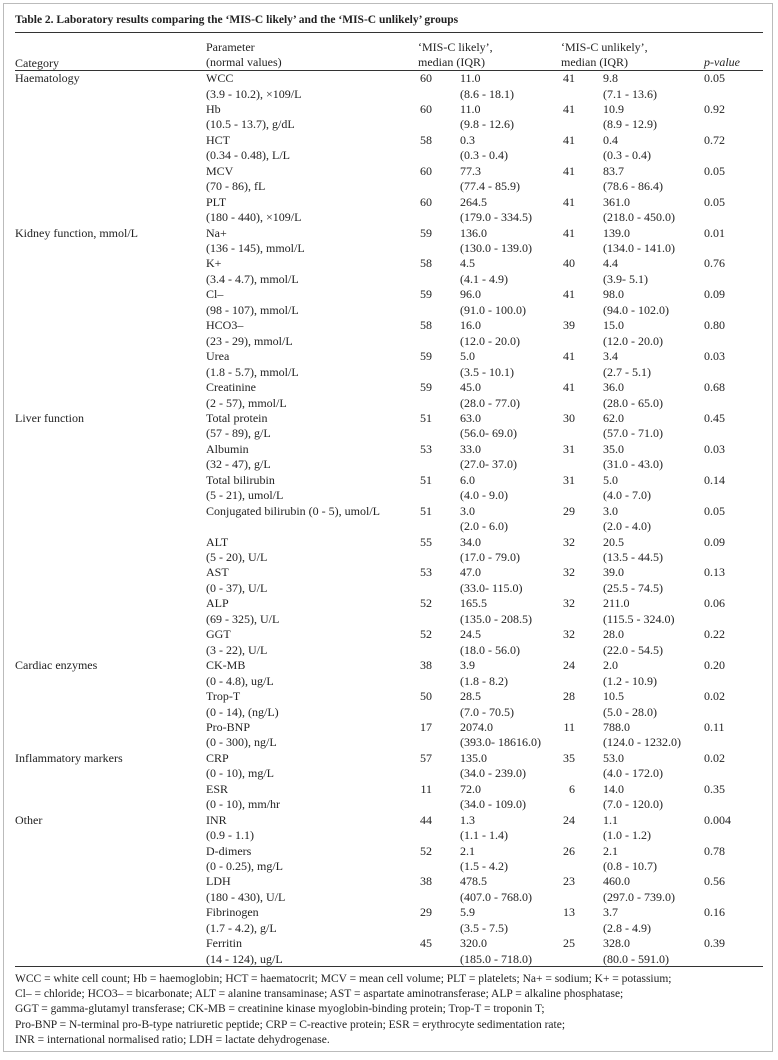 The width and height of the screenshot is (778, 1060). I want to click on p-value: 0.72, so click(714, 139).